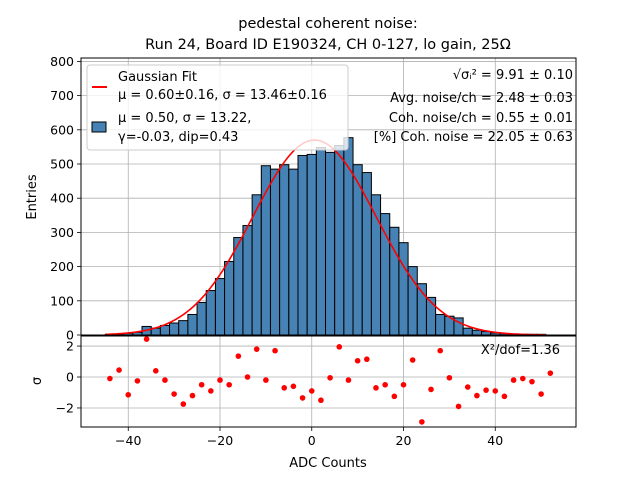  Describe the element at coordinates (62, 198) in the screenshot. I see `y-tick-label: 400` at that location.